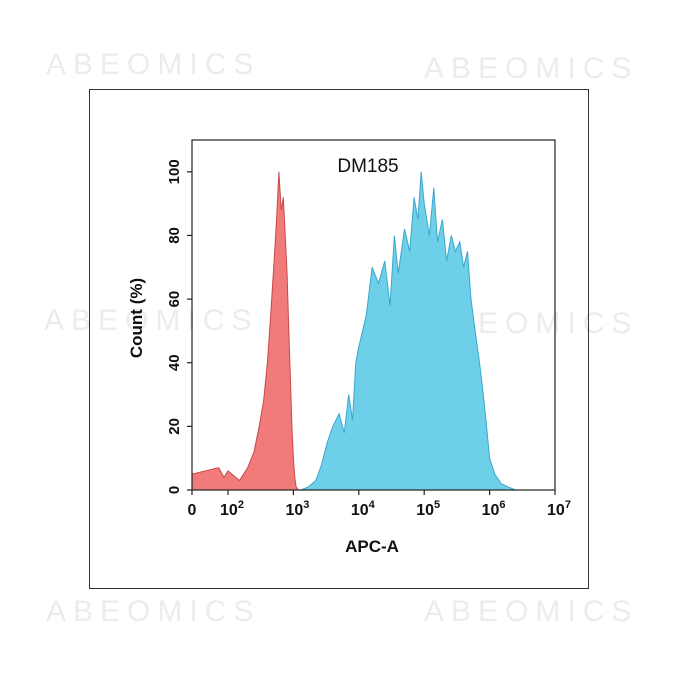 The image size is (680, 680). I want to click on x-tick-label: 10⁵, so click(428, 509).